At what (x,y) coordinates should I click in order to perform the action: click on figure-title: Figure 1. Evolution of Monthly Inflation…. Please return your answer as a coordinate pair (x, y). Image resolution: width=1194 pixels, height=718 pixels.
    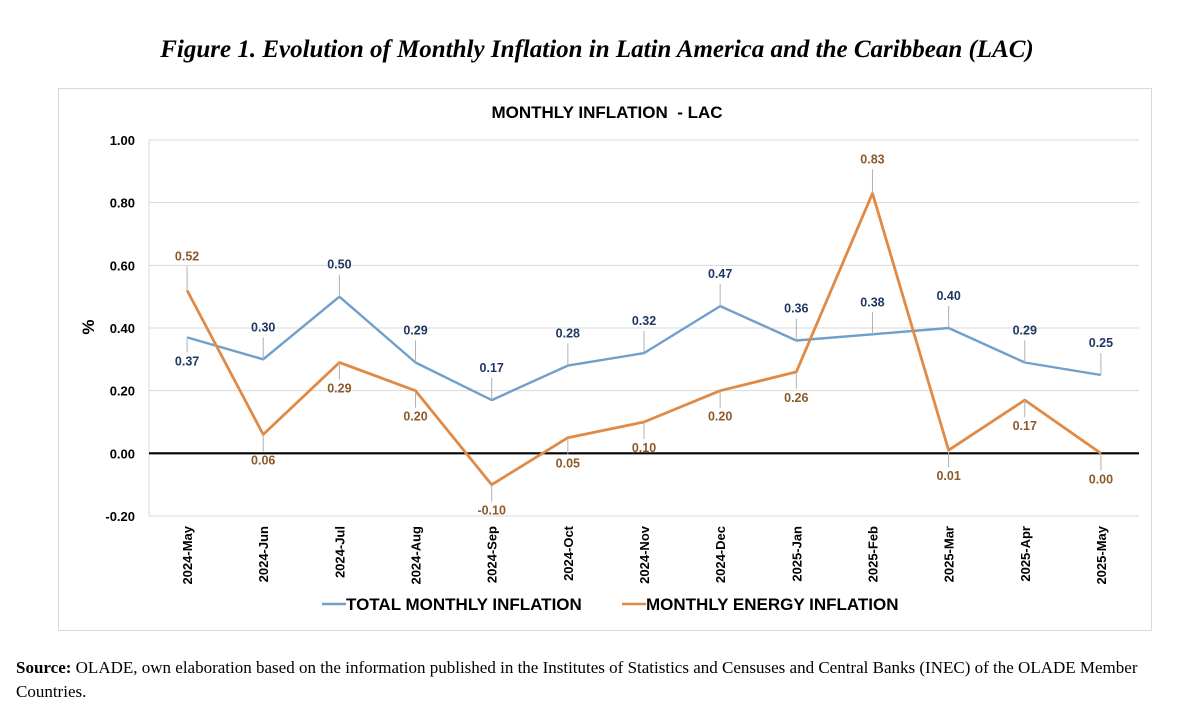
    Looking at the image, I should click on (597, 49).